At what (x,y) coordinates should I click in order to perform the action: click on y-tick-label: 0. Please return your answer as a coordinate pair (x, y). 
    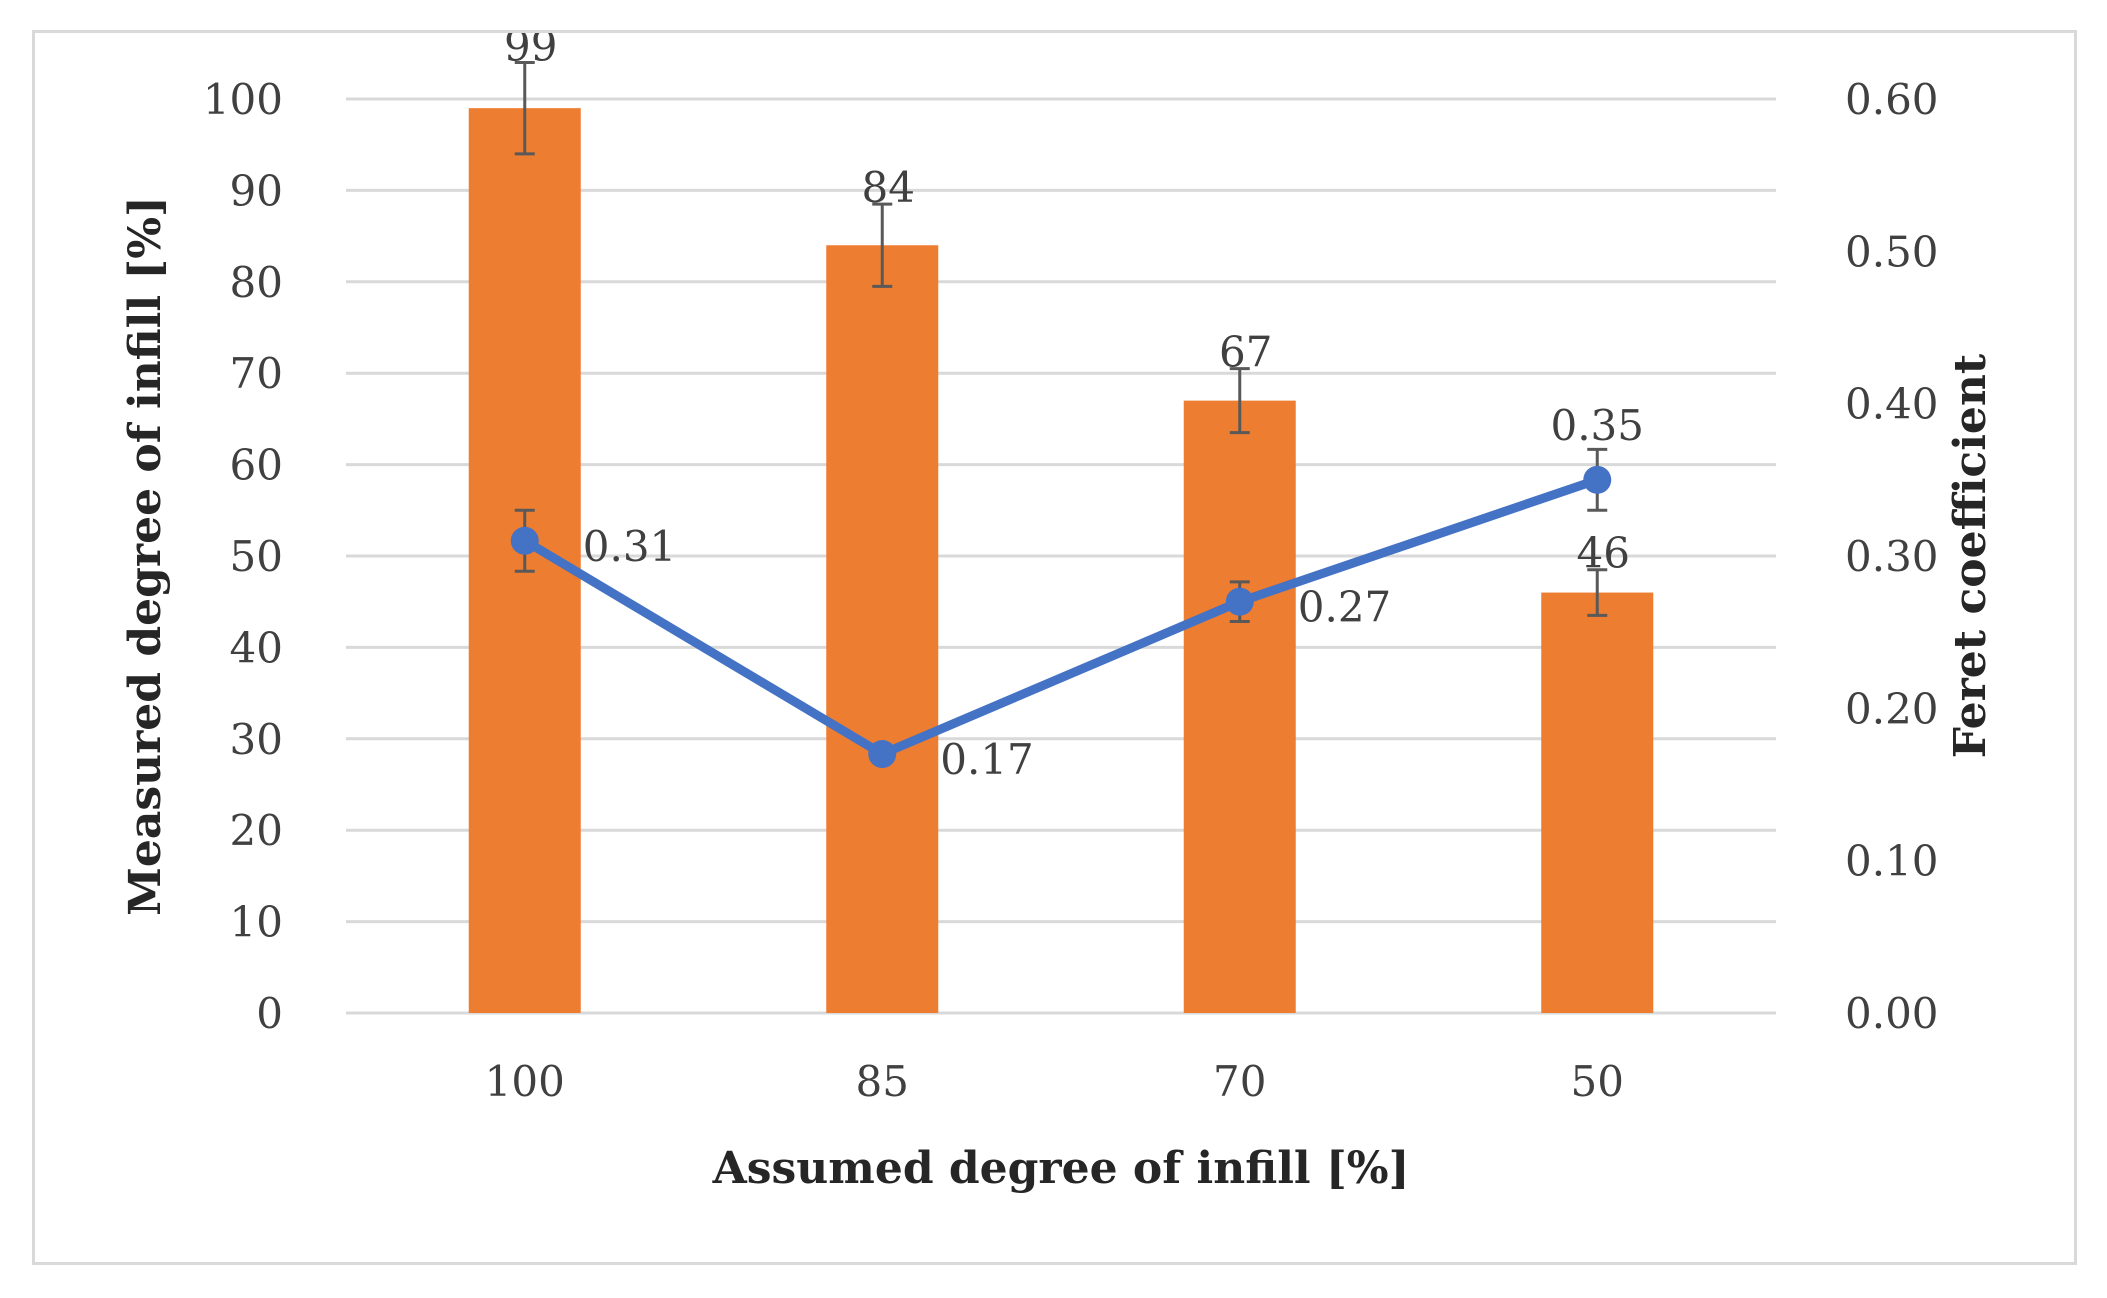
    Looking at the image, I should click on (269, 1013).